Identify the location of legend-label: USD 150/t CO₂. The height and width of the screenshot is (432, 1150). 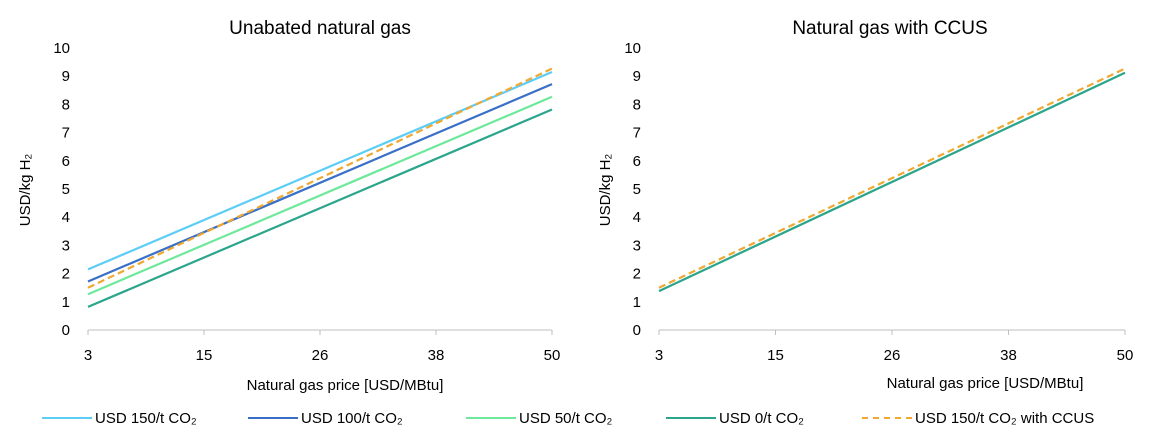
(146, 418).